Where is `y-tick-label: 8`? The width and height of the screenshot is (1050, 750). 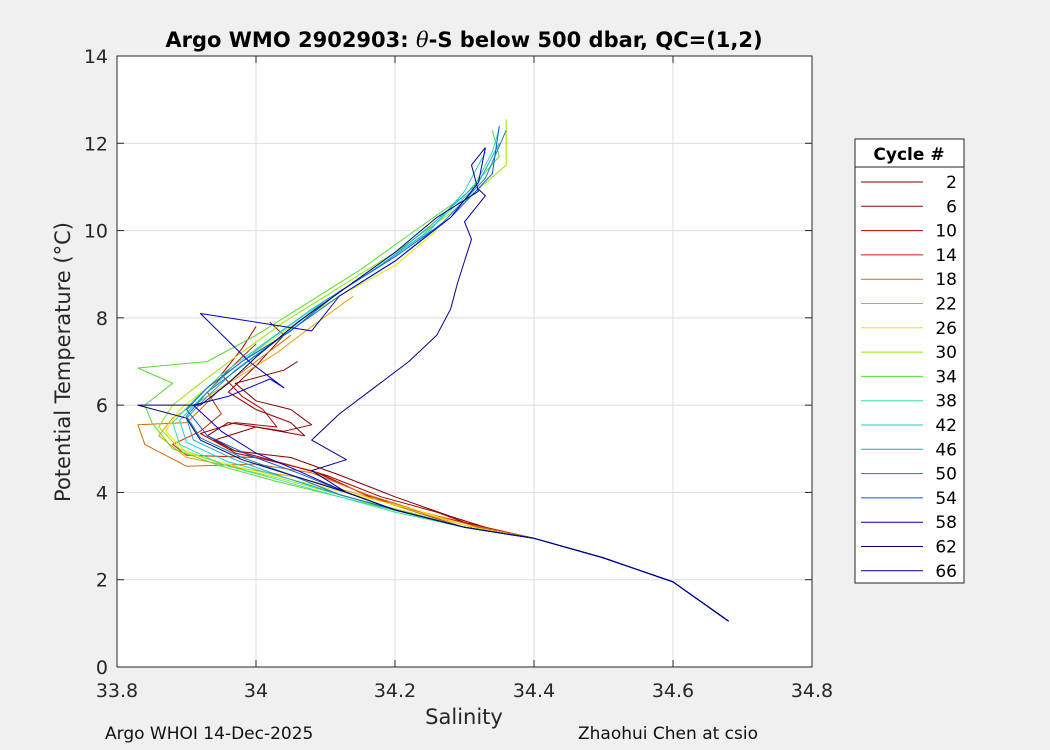
y-tick-label: 8 is located at coordinates (102, 319).